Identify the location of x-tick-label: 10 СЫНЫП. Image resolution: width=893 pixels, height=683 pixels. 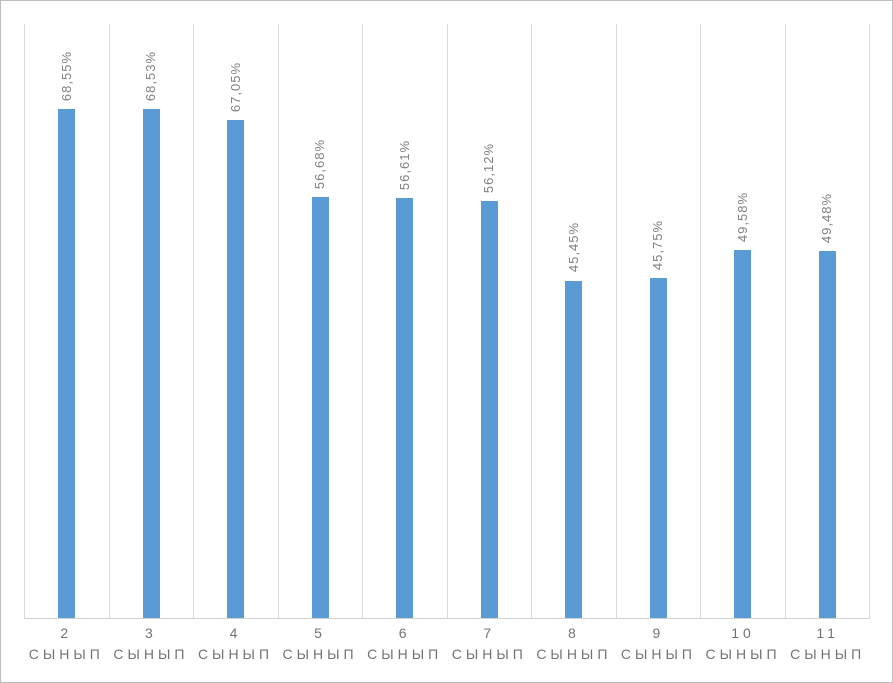
(743, 644).